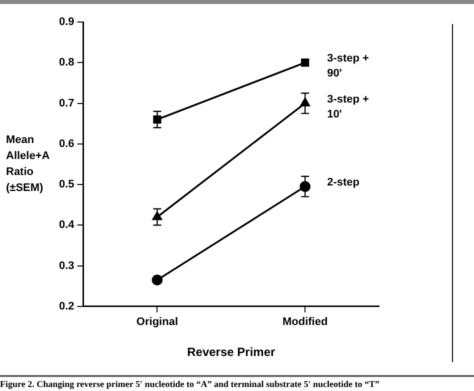 This screenshot has width=474, height=391. What do you see at coordinates (66, 144) in the screenshot?
I see `y-tick-label: 0.6` at bounding box center [66, 144].